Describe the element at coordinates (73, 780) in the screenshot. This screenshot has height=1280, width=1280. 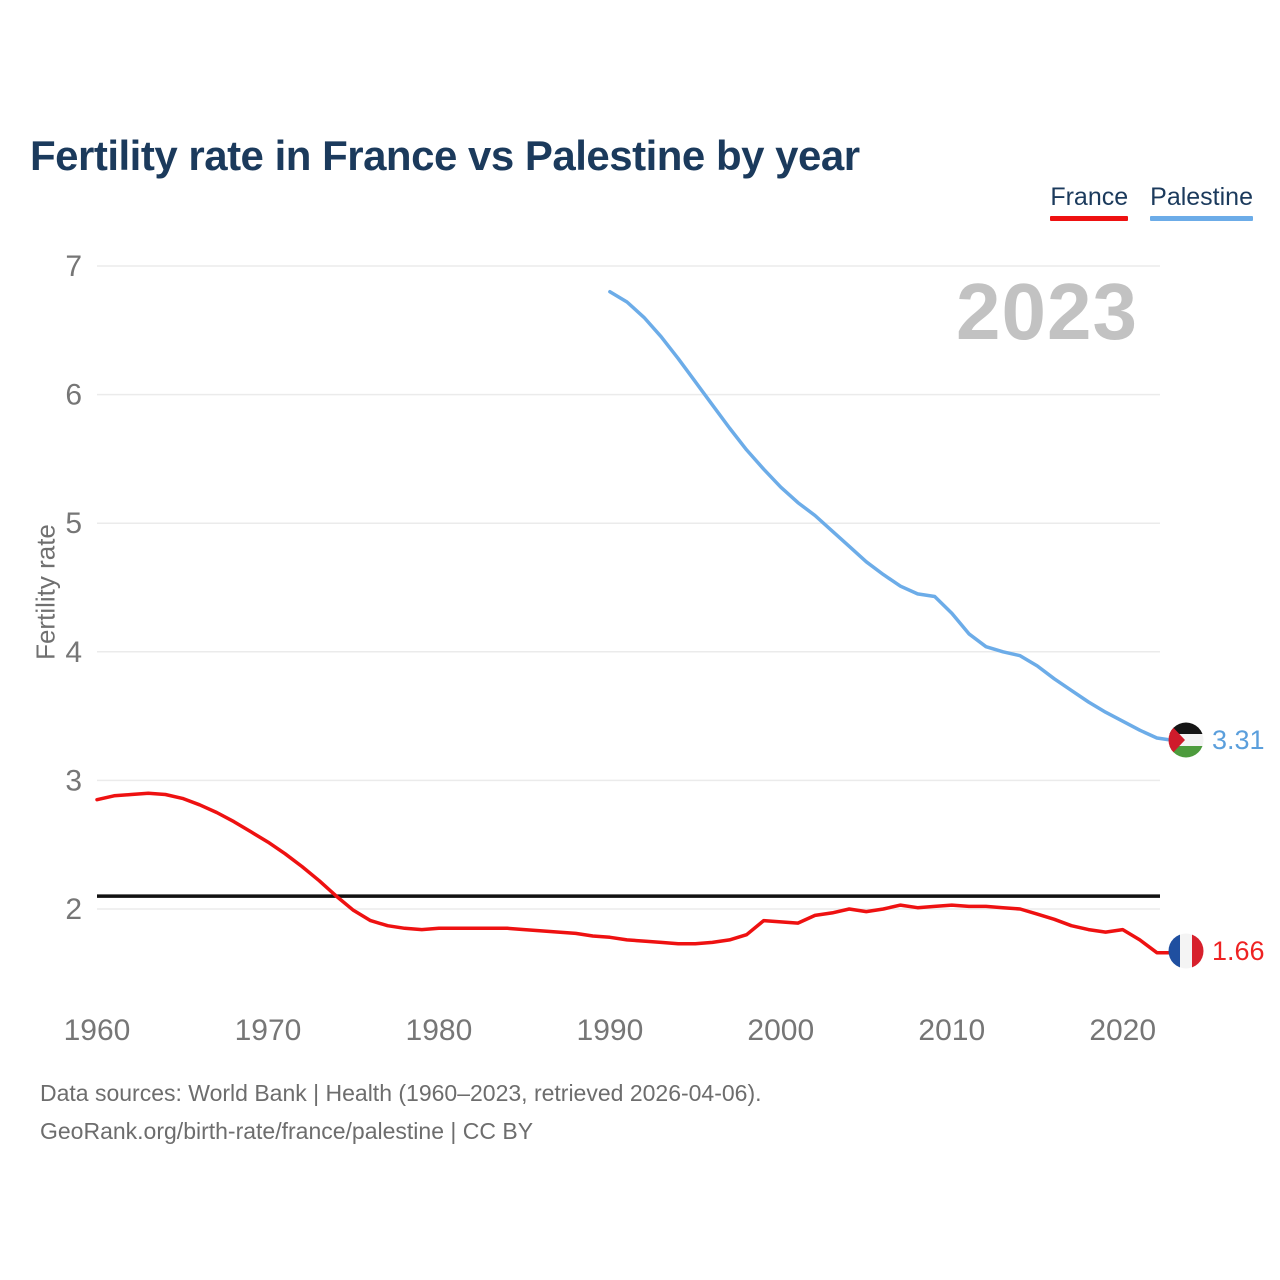
I see `y-tick-label-3: 3` at that location.